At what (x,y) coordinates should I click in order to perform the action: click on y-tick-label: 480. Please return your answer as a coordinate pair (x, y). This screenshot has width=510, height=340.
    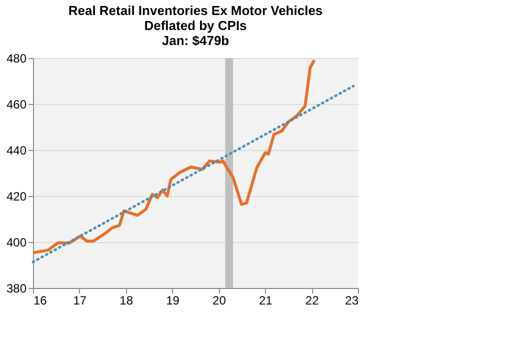
    Looking at the image, I should click on (16, 59).